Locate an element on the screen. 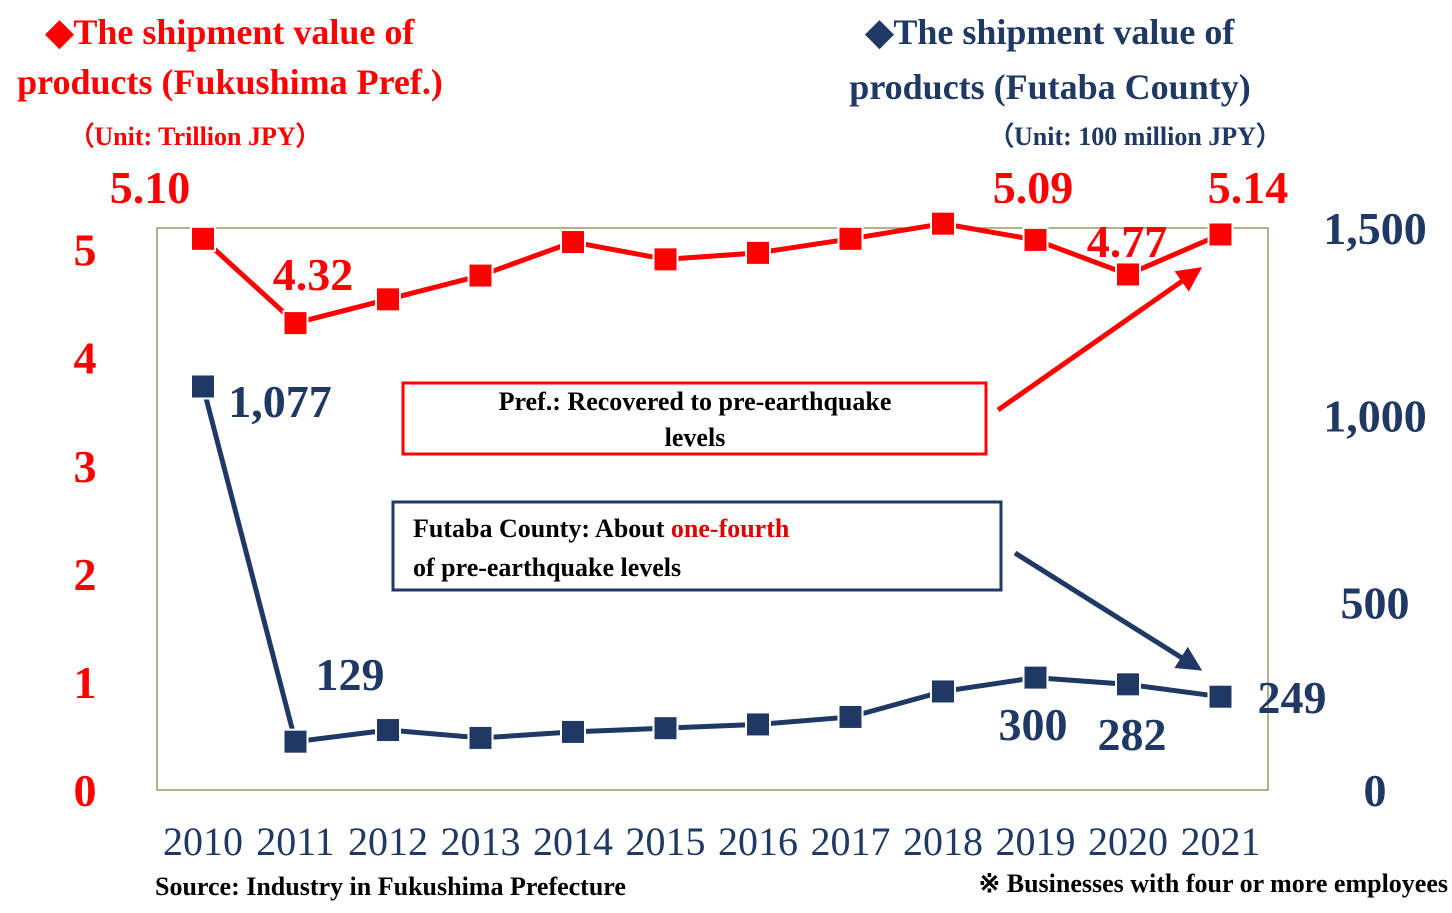 This screenshot has height=913, width=1452. unit-right: （Unit: 100 million JPY） is located at coordinates (1135, 136).